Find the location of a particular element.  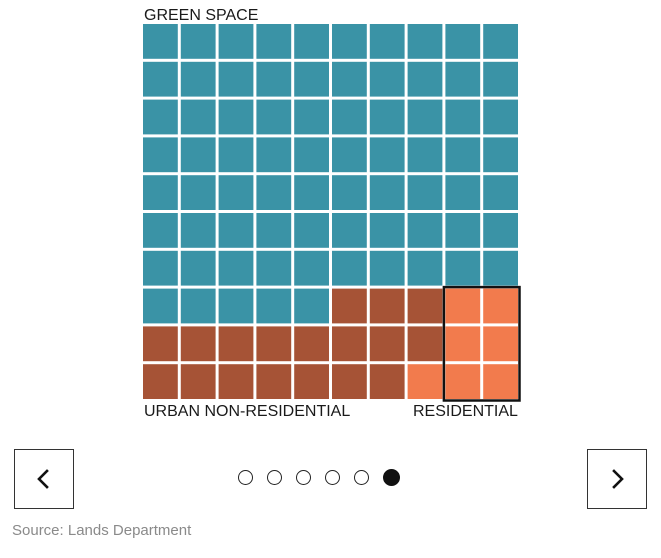

prev-button is located at coordinates (44, 479).